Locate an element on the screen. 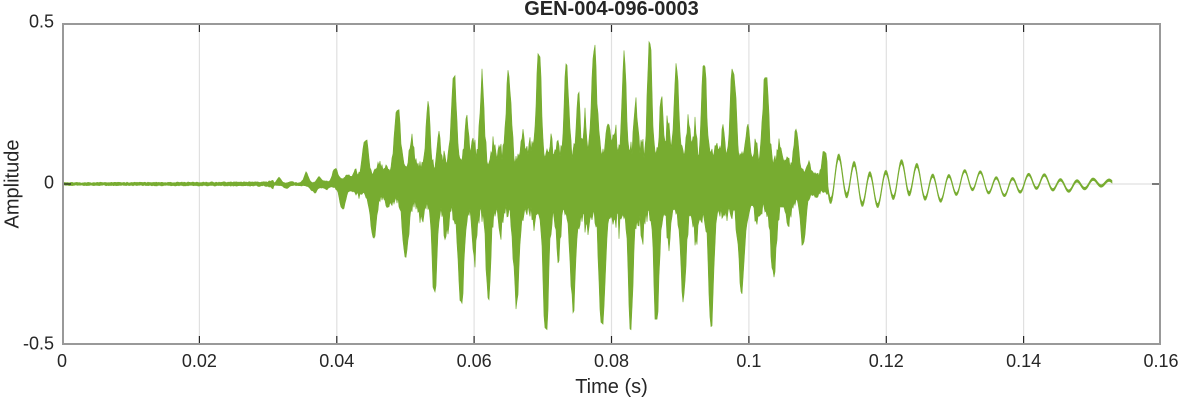 This screenshot has height=404, width=1182. x-tick-label: 0.12 is located at coordinates (886, 361).